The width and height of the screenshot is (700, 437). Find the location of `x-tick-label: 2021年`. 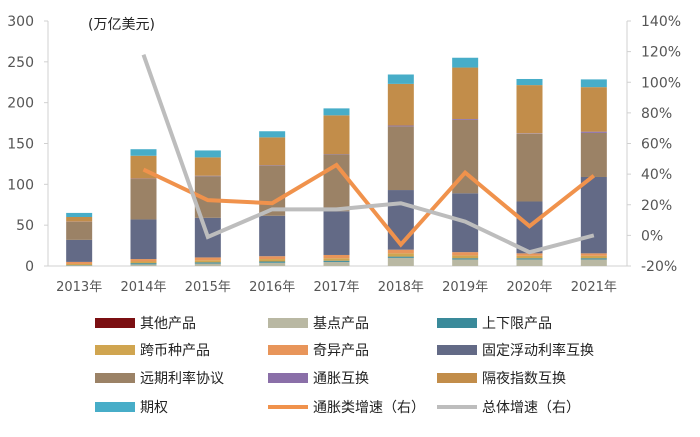

x-tick-label: 2021年 is located at coordinates (594, 287).